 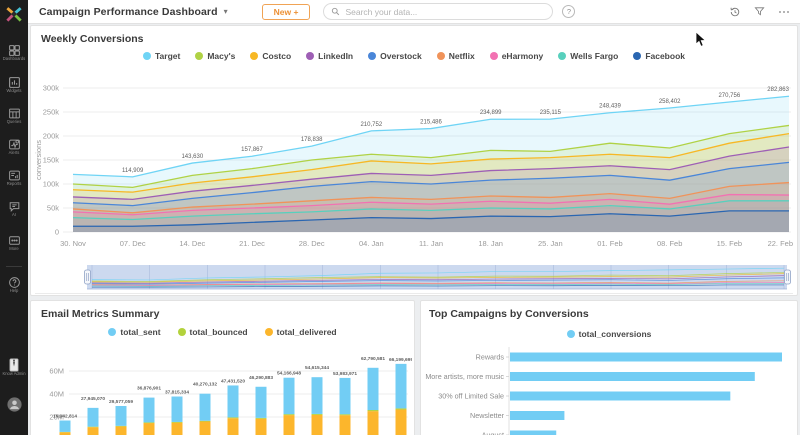 What do you see at coordinates (659, 56) in the screenshot?
I see `legend-item-facebook: Facebook` at bounding box center [659, 56].